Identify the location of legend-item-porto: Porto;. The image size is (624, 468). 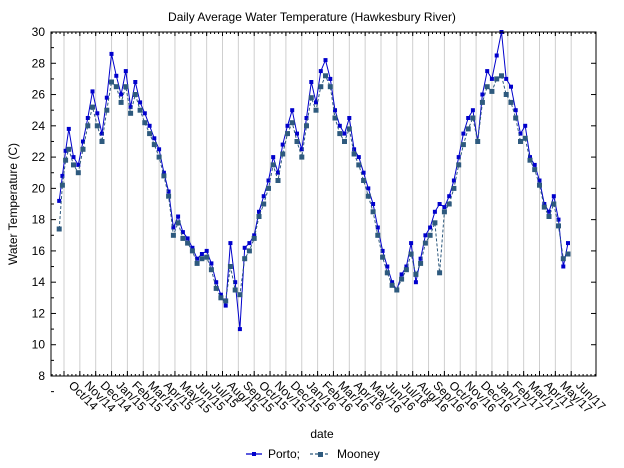
(273, 454).